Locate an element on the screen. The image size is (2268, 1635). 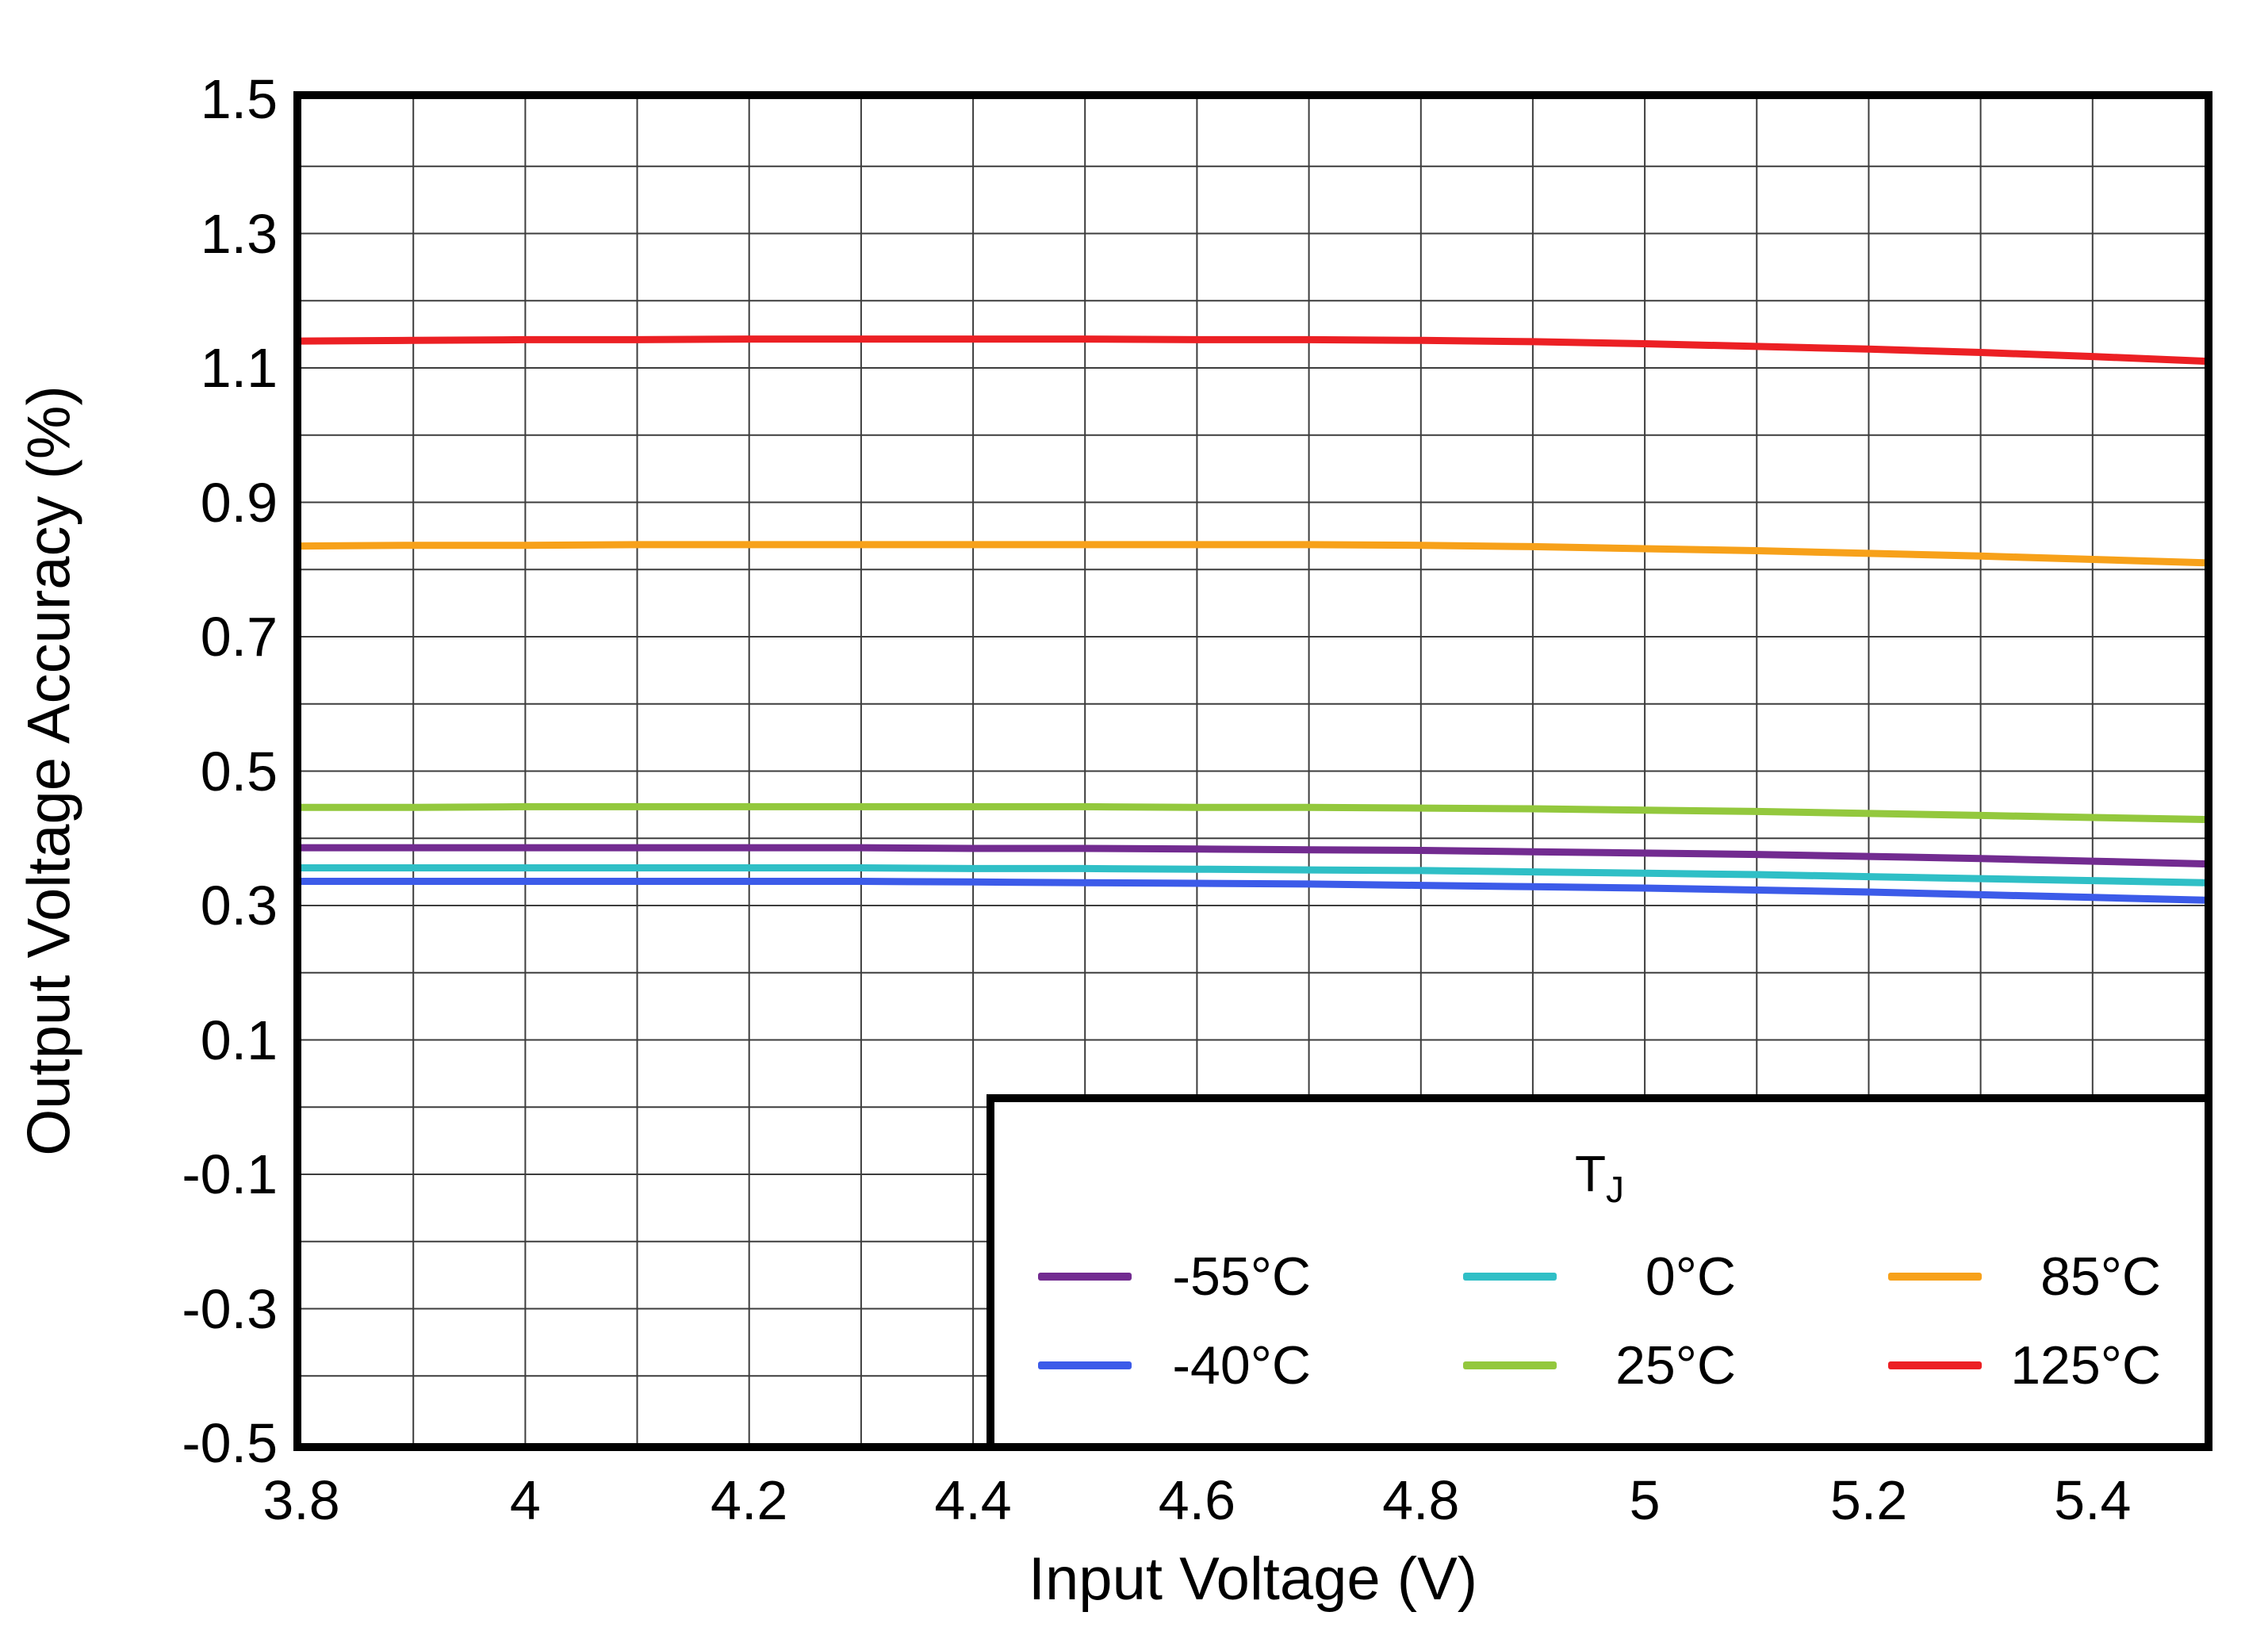
legend-title-main: T is located at coordinates (1590, 1173).